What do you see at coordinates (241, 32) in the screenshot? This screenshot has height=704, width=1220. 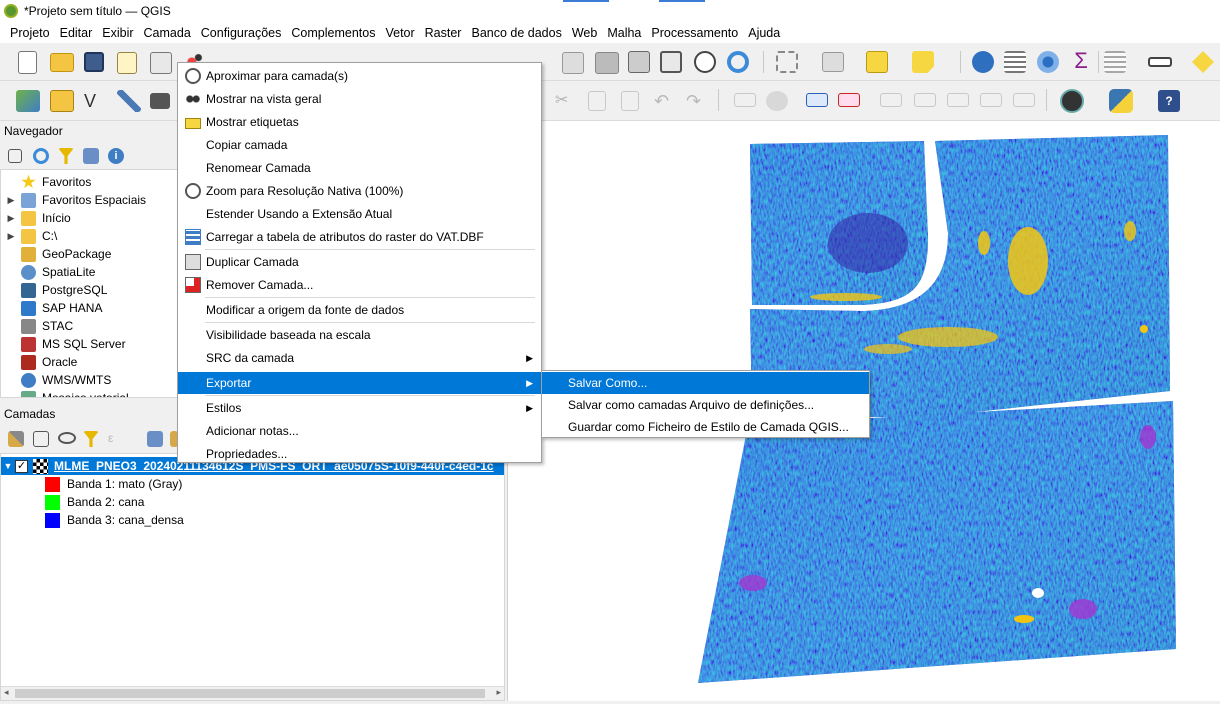 I see `menu-configura-es: Configurações` at bounding box center [241, 32].